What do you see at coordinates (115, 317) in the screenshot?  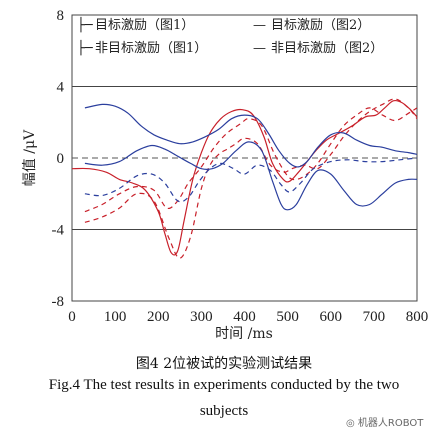 I see `x-tick-label-2: 100` at bounding box center [115, 317].